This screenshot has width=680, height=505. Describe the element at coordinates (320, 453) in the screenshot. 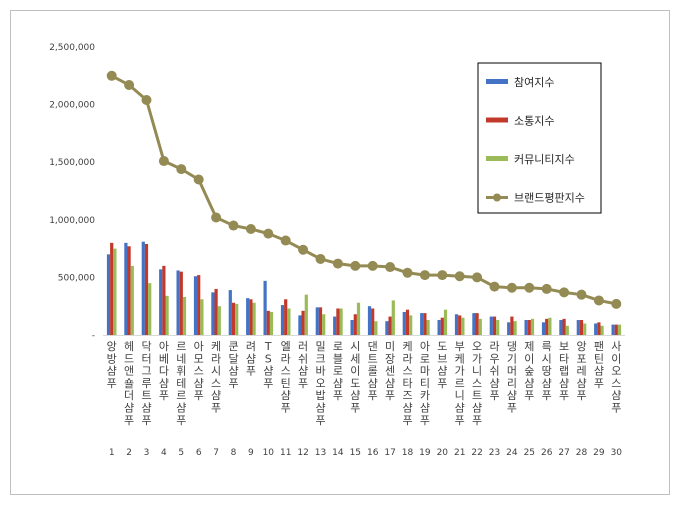

I see `rank-label: 13` at that location.